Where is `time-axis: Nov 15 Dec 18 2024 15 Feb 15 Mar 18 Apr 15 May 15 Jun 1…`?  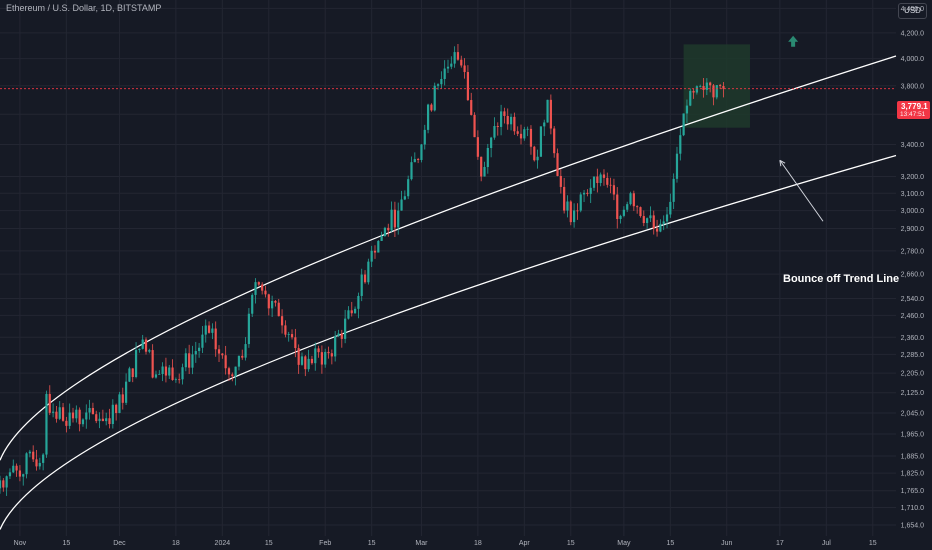
time-axis: Nov 15 Dec 18 2024 15 Feb 15 Mar 18 Apr 15 May 15 Jun 1… is located at coordinates (445, 543).